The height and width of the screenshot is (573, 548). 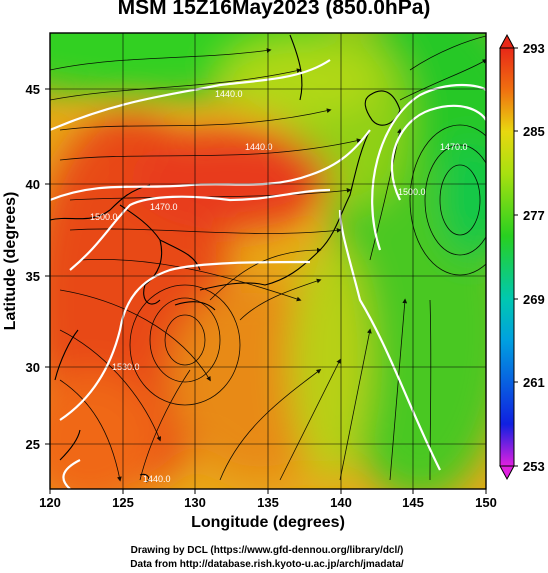 I want to click on chart-title: MSM 15Z16May2023 (850.0hPa), so click(x=274, y=9).